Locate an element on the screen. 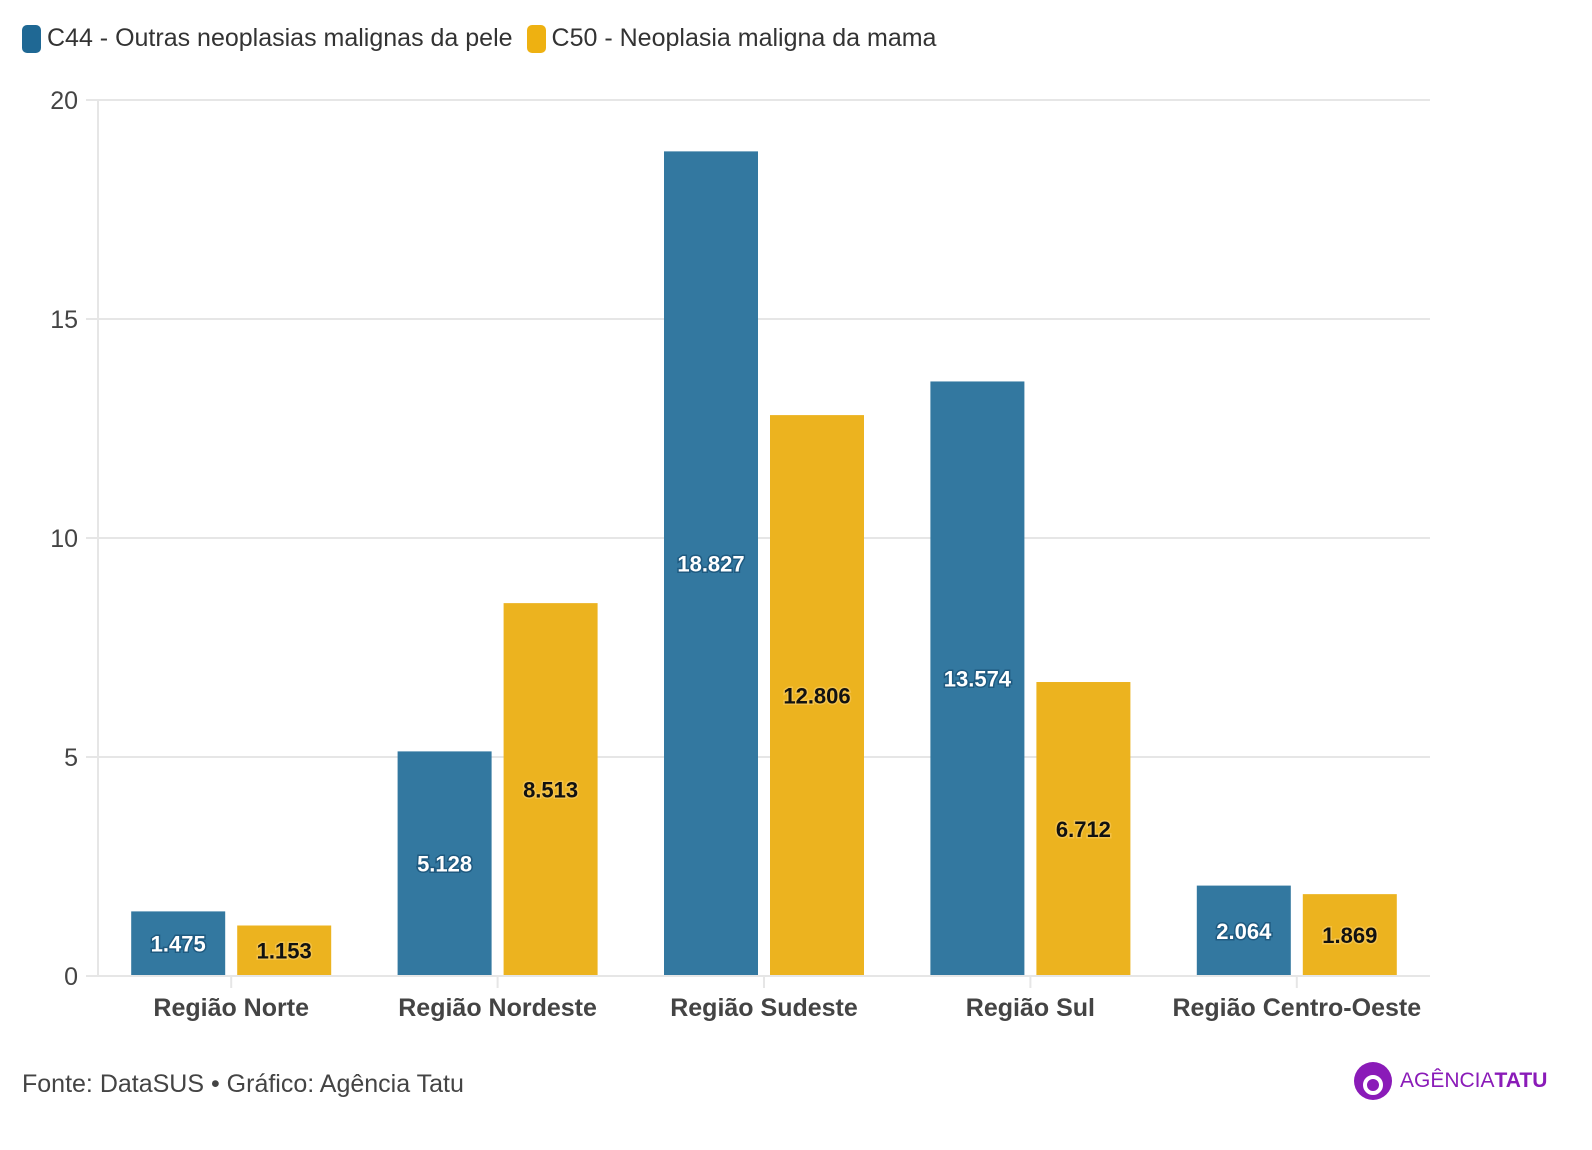 The height and width of the screenshot is (1150, 1592). logo-text-light: AGÊNCIA is located at coordinates (1447, 1080).